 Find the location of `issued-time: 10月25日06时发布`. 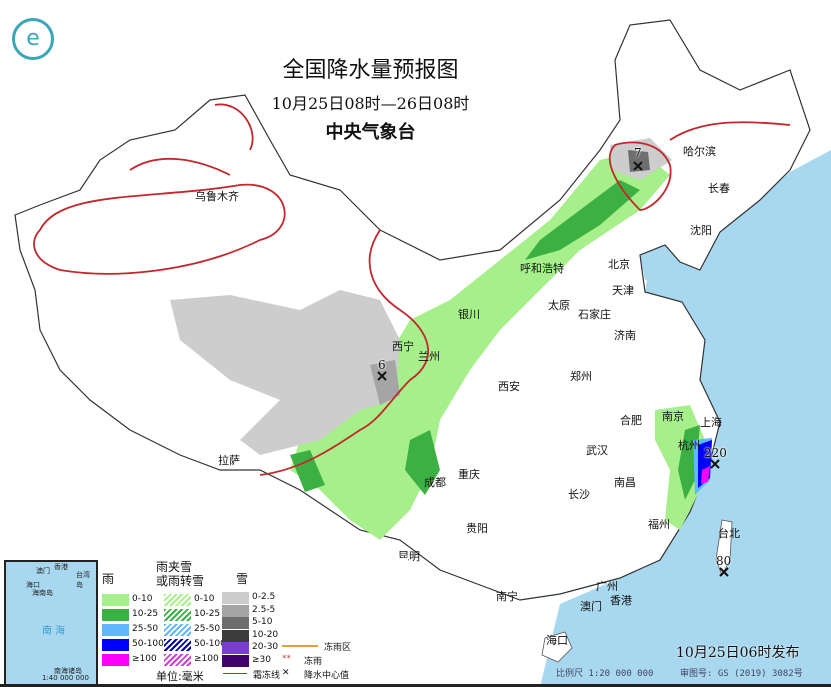

issued-time: 10月25日06时发布 is located at coordinates (738, 653).